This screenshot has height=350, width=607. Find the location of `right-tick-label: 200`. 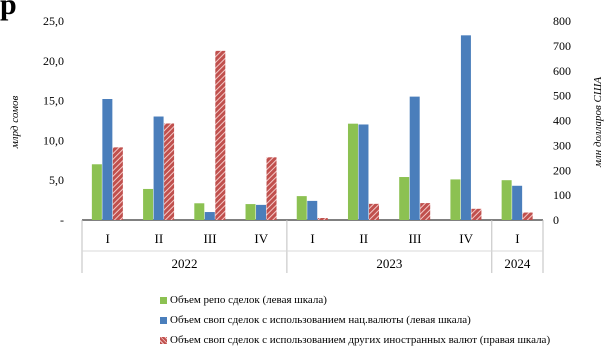

right-tick-label: 200 is located at coordinates (562, 170).